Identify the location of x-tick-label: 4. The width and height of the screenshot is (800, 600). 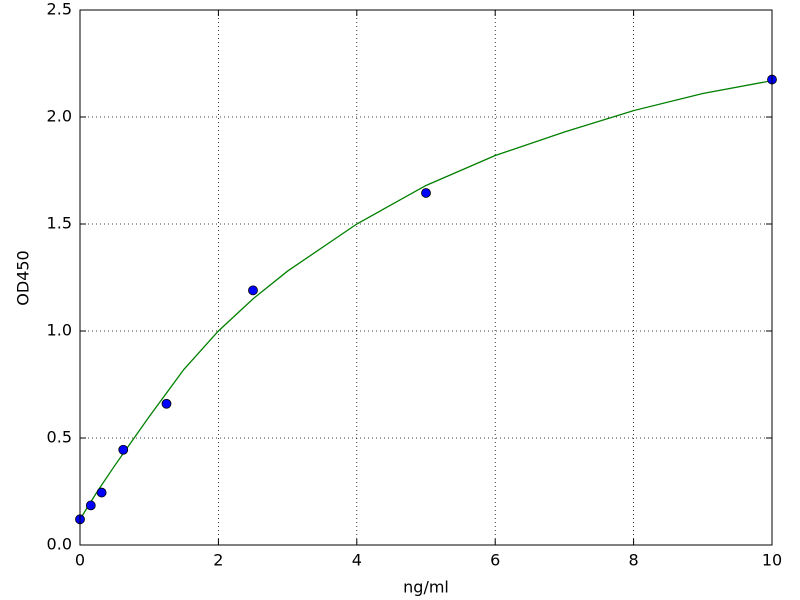
(357, 560).